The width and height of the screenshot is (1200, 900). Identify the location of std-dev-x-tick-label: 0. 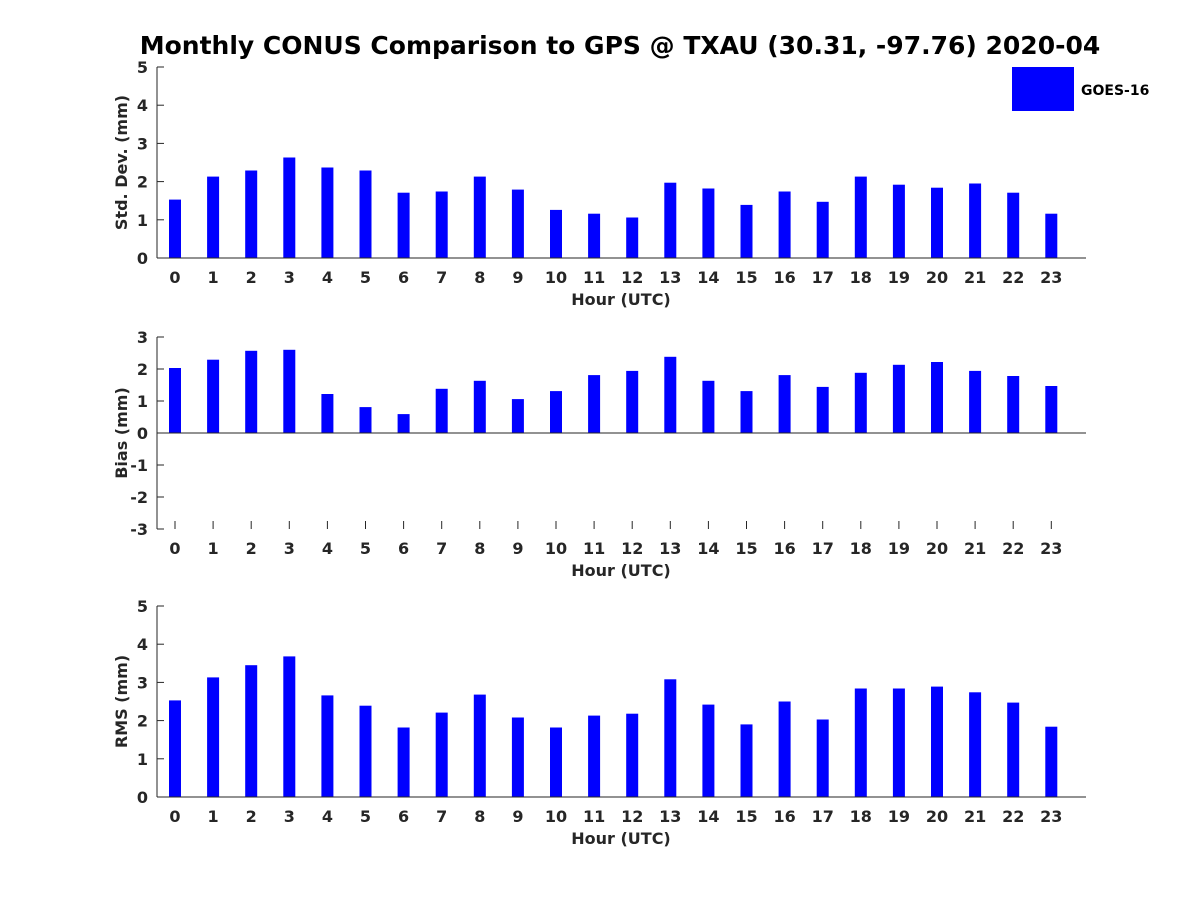
(174, 277).